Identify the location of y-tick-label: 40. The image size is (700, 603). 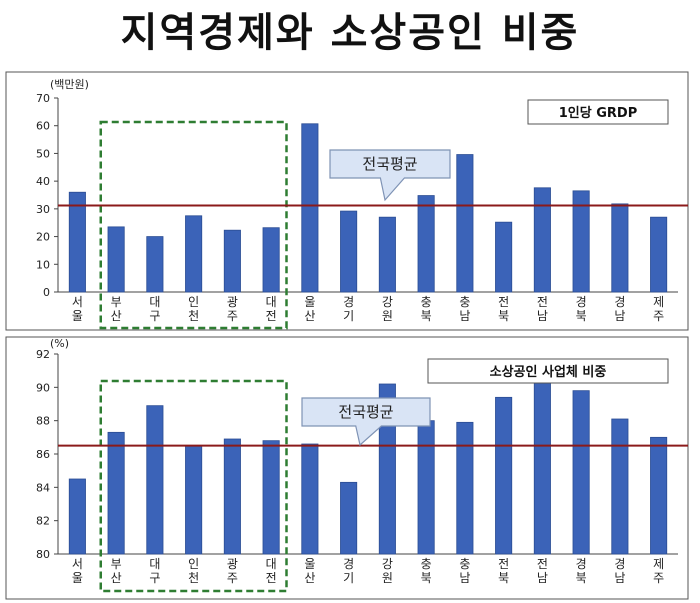
(43, 181).